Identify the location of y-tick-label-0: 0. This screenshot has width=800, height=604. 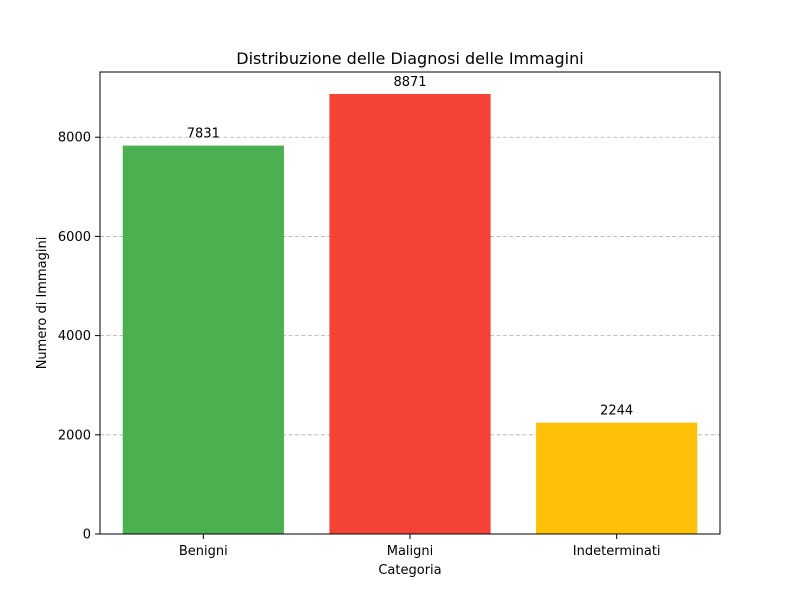
(87, 535).